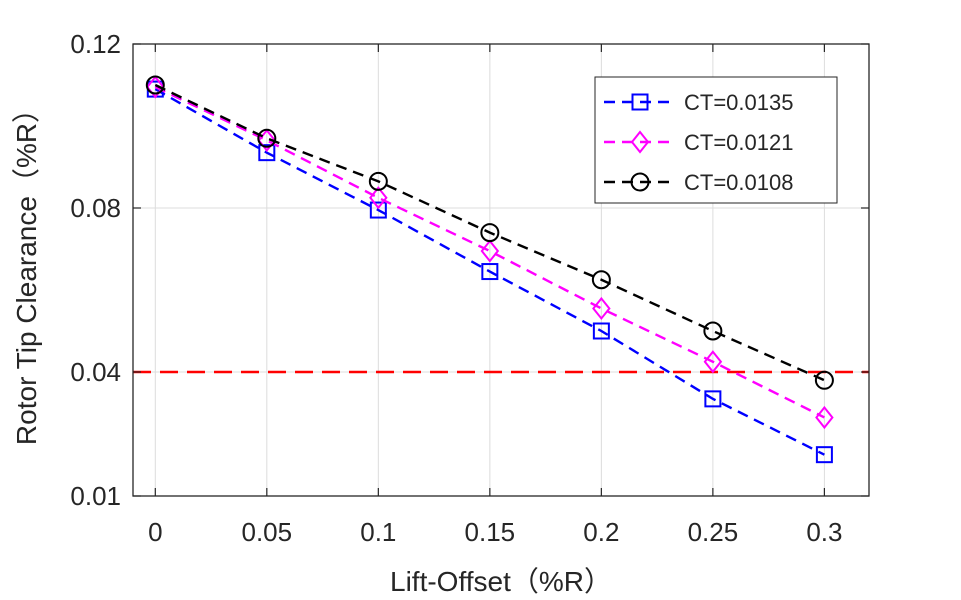 This screenshot has height=600, width=961. I want to click on y-tick-label: 0.12, so click(95, 44).